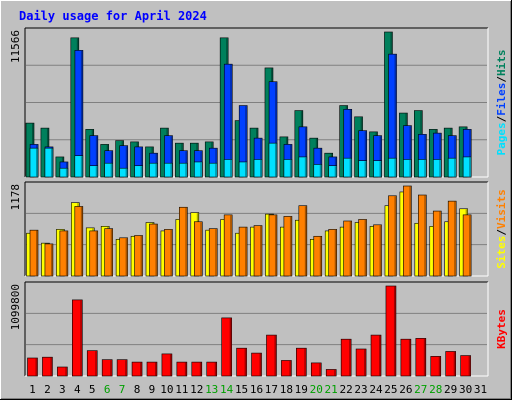 The height and width of the screenshot is (400, 512). What do you see at coordinates (153, 170) in the screenshot?
I see `bar-pages-day-9-body` at bounding box center [153, 170].